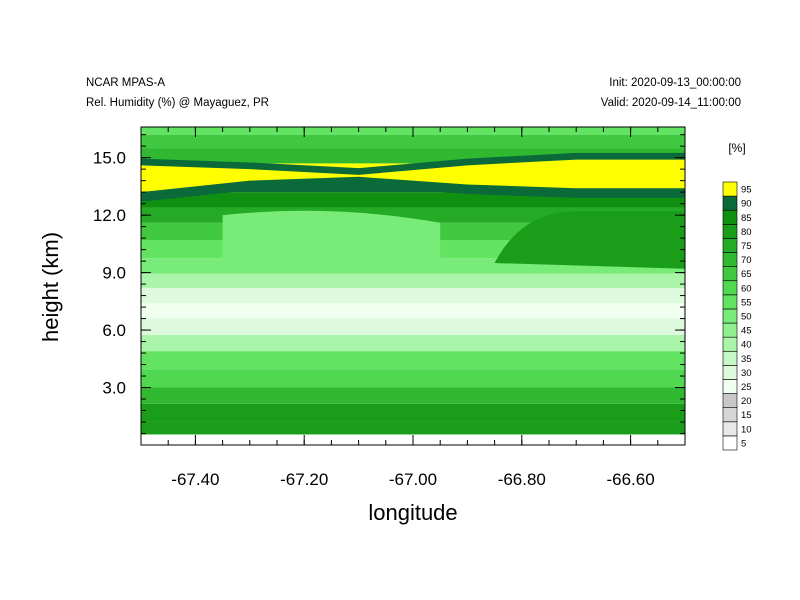 This screenshot has width=800, height=600. I want to click on colorbar-label: 60, so click(746, 288).